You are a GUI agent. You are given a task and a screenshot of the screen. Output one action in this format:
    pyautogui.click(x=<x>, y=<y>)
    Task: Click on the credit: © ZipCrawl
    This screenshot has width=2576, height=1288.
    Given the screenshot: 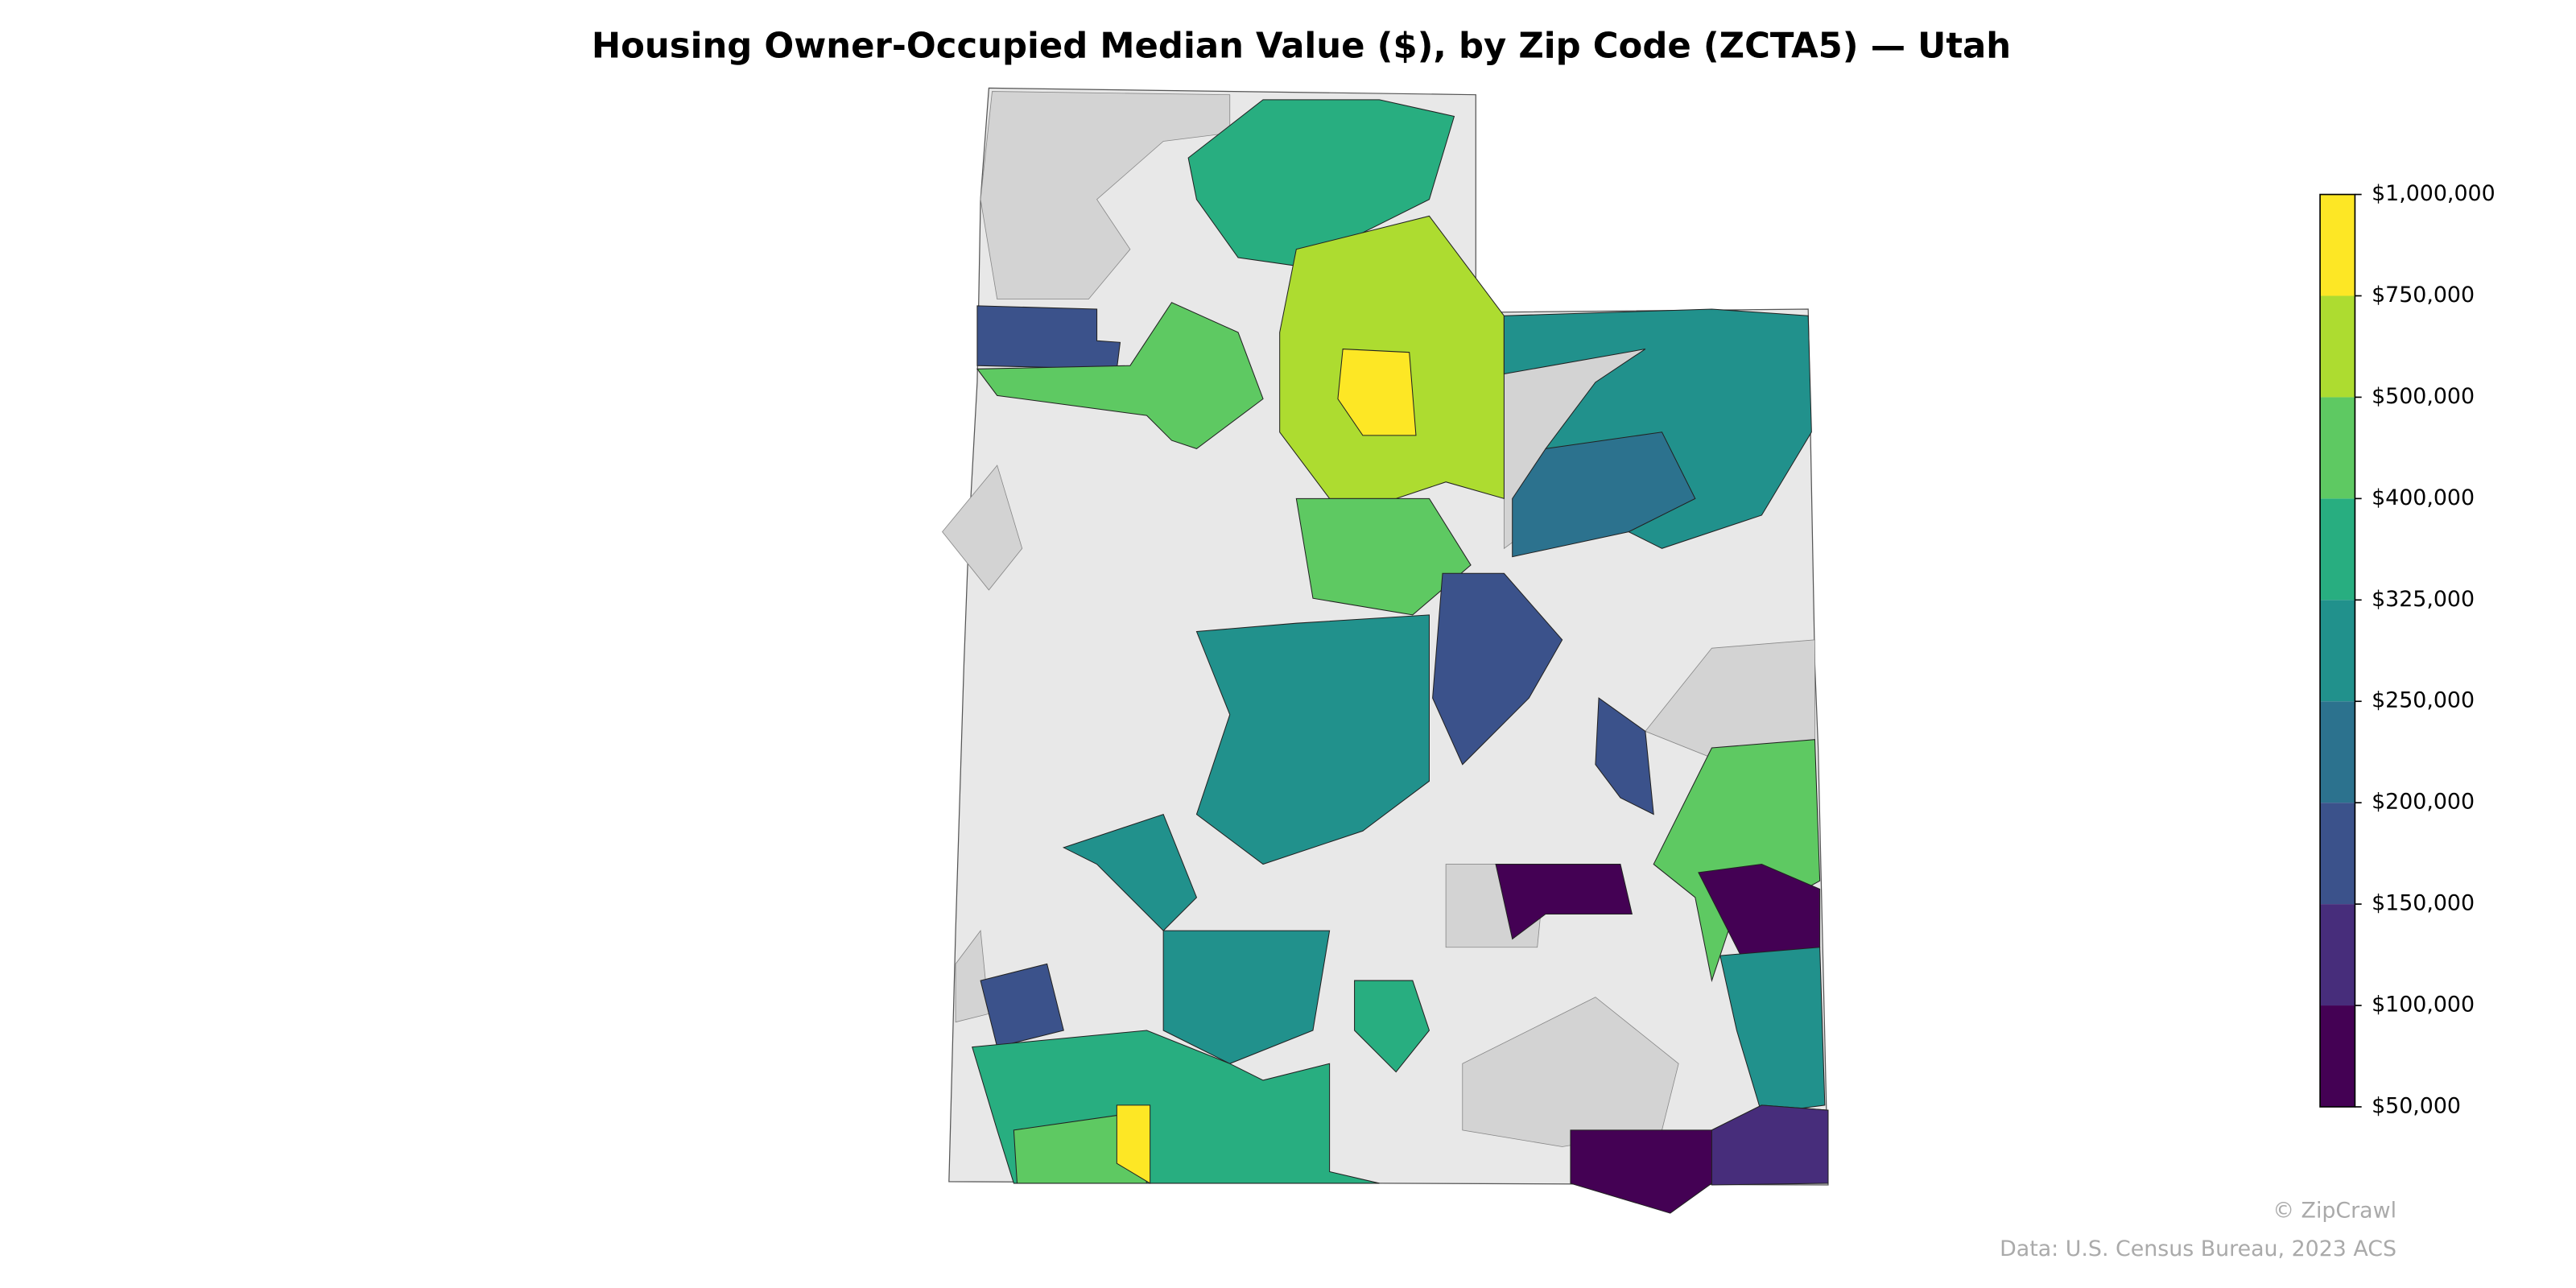 What is the action you would take?
    pyautogui.click(x=2334, y=1211)
    